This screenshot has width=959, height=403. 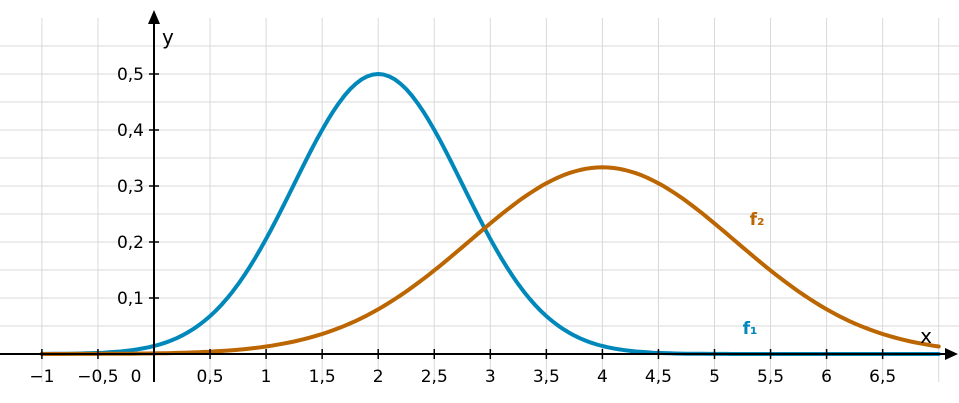 What do you see at coordinates (97, 377) in the screenshot?
I see `x-tick-label: −0,5` at bounding box center [97, 377].